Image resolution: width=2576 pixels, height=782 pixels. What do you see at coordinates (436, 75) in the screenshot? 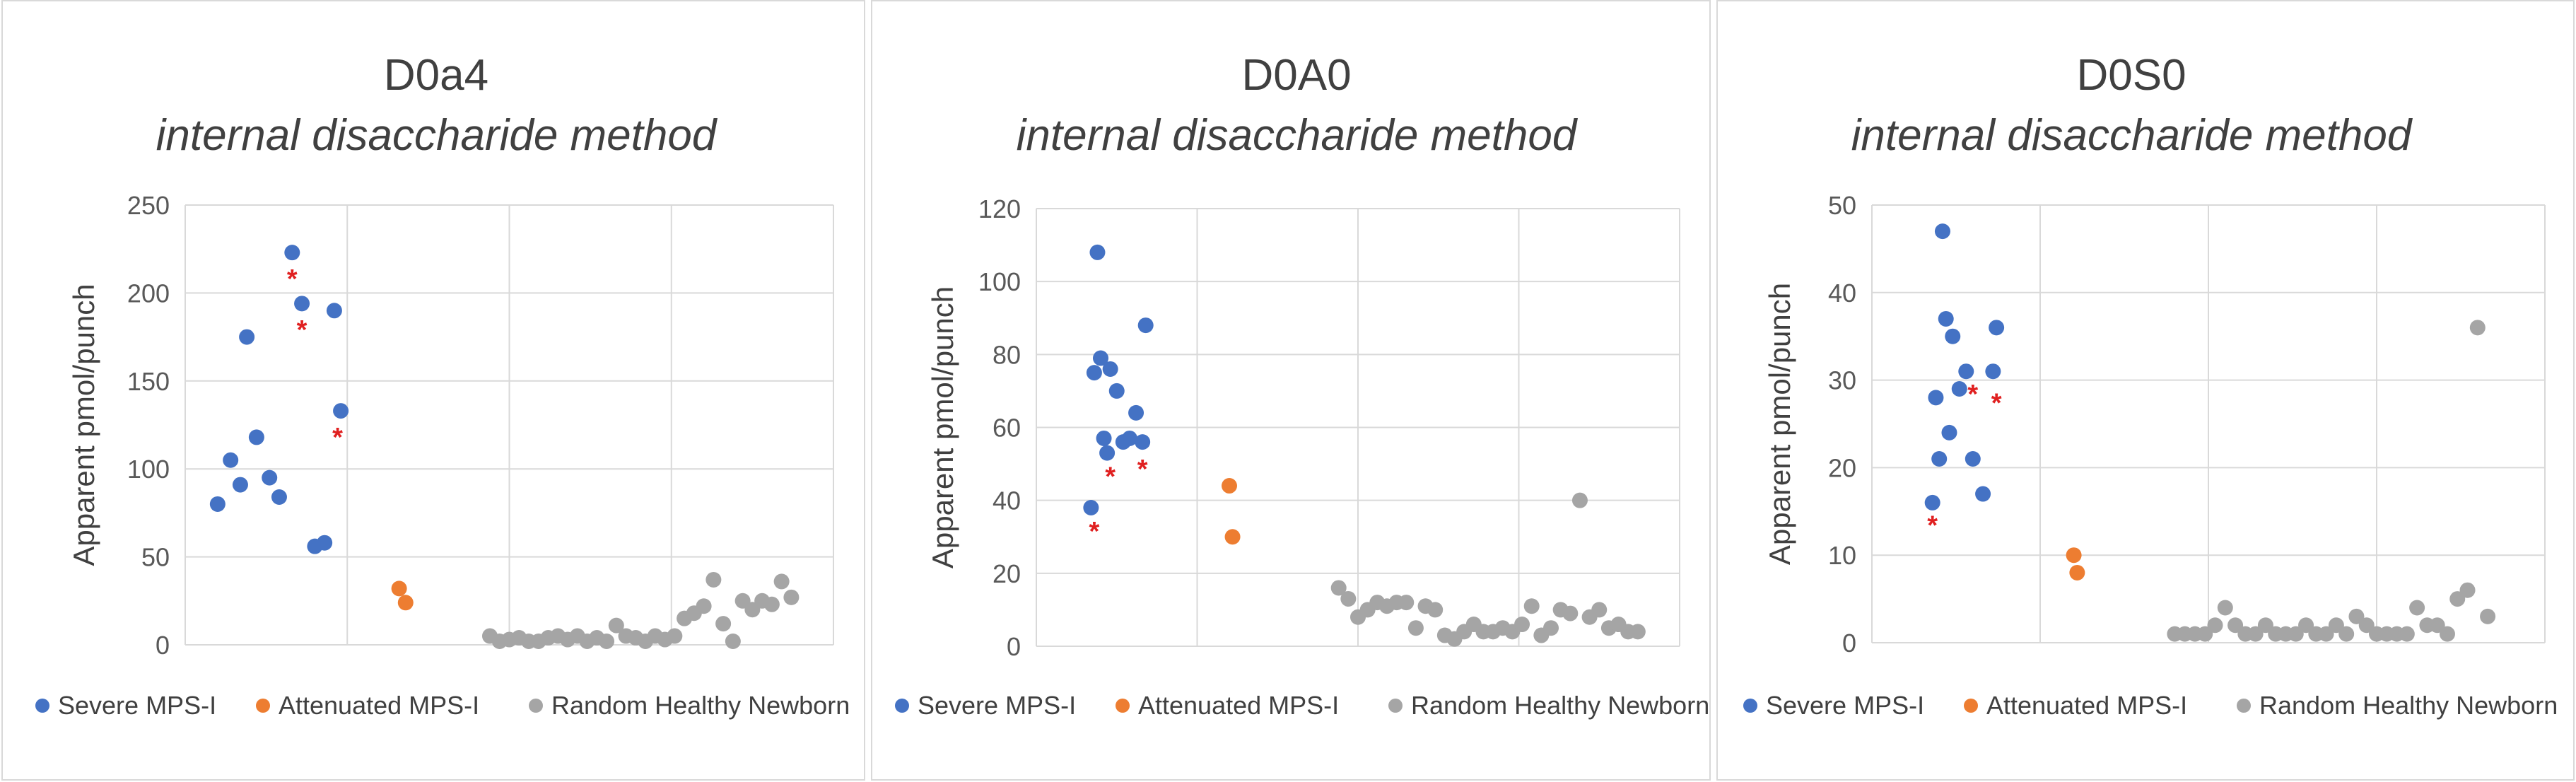
I see `chart-title: D0a4` at bounding box center [436, 75].